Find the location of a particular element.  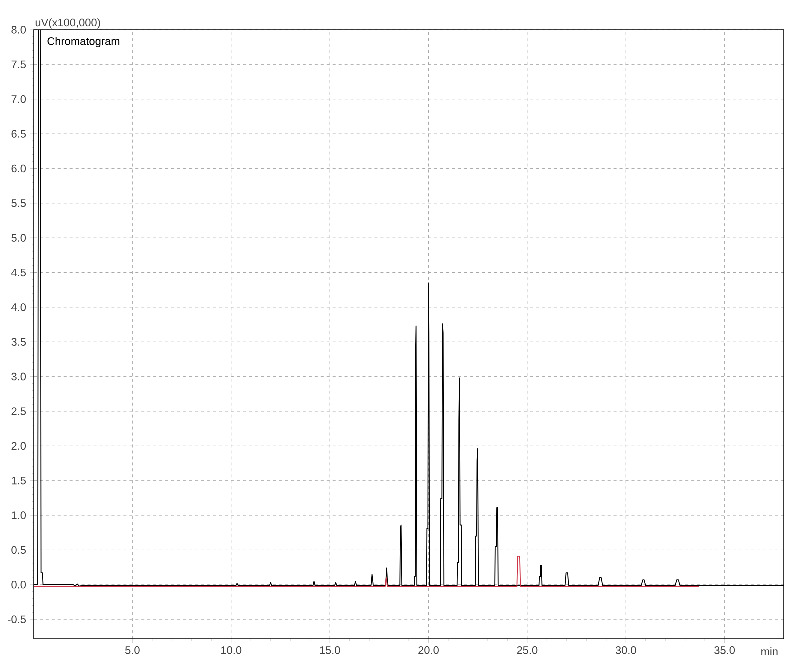

y-axis-title: uV(x100,000) is located at coordinates (68, 23).